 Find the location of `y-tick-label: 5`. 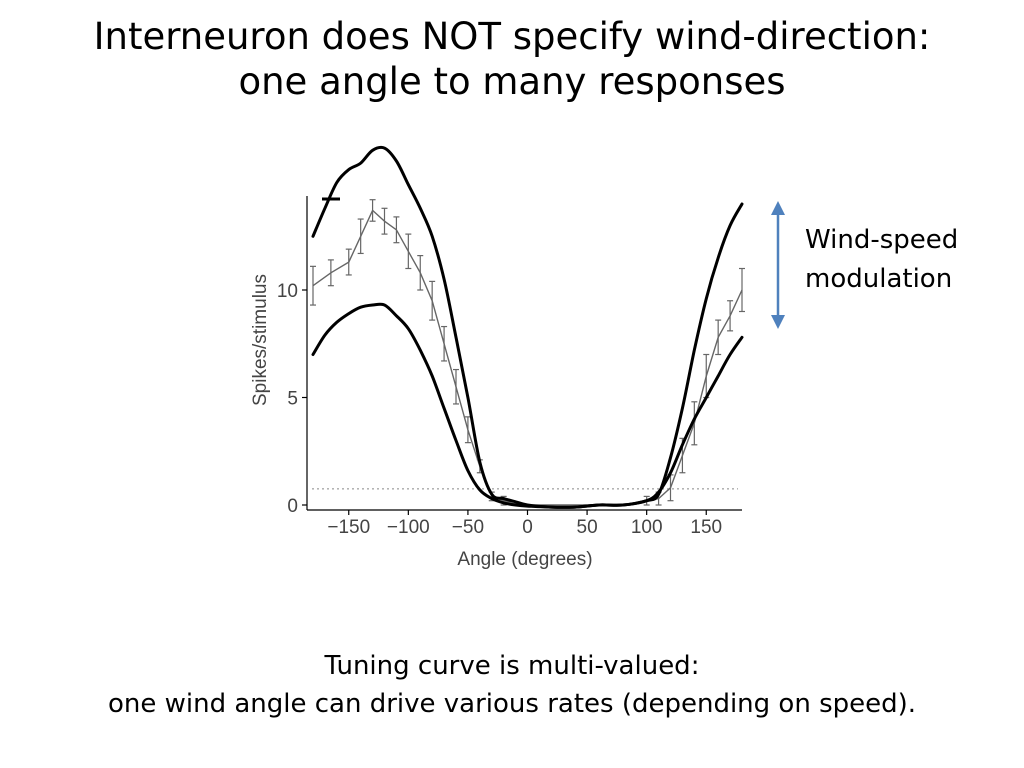

y-tick-label: 5 is located at coordinates (292, 399).